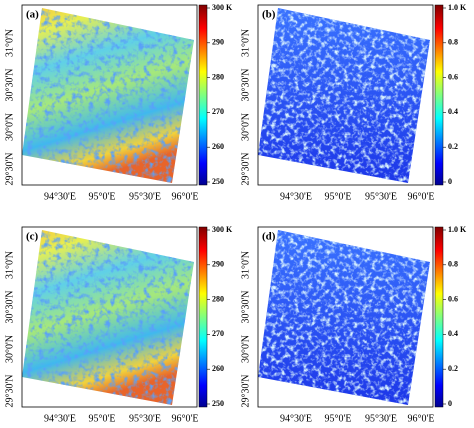  I want to click on panel-label: (c), so click(32, 237).